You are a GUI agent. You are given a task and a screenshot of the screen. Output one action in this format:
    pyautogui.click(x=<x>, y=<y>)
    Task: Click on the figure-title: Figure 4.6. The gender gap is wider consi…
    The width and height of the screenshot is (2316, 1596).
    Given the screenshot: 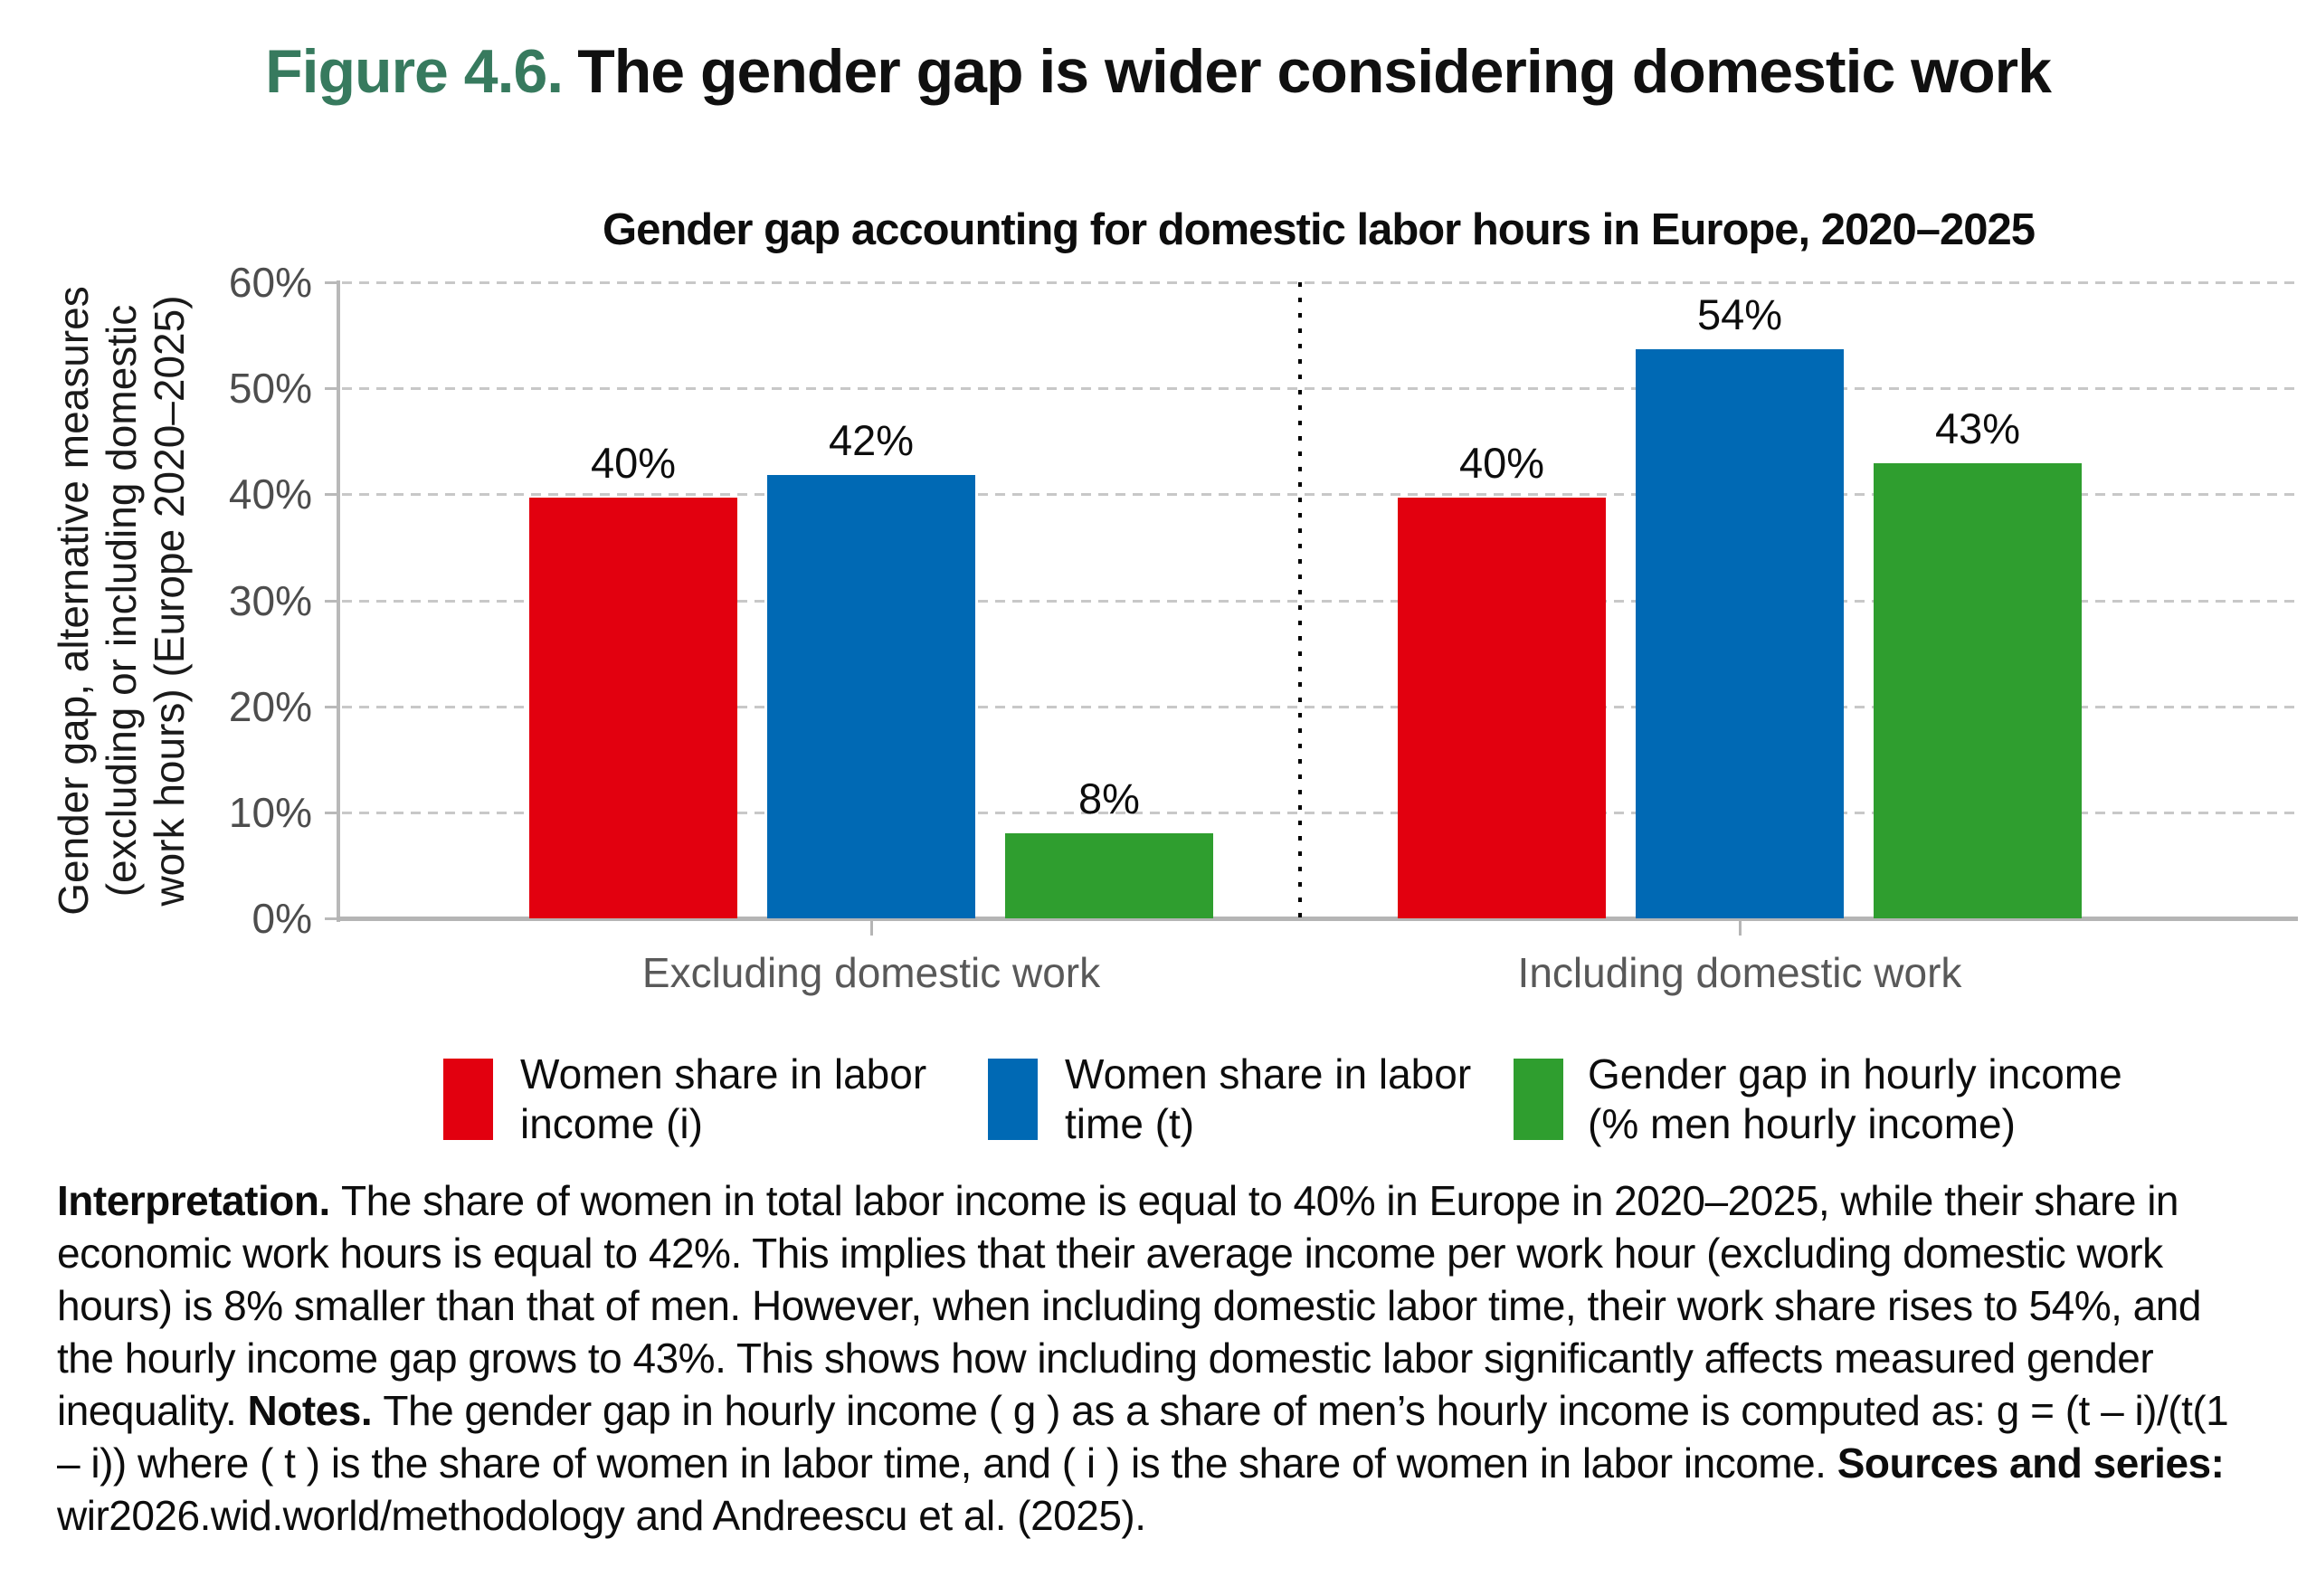 What is the action you would take?
    pyautogui.click(x=1158, y=71)
    